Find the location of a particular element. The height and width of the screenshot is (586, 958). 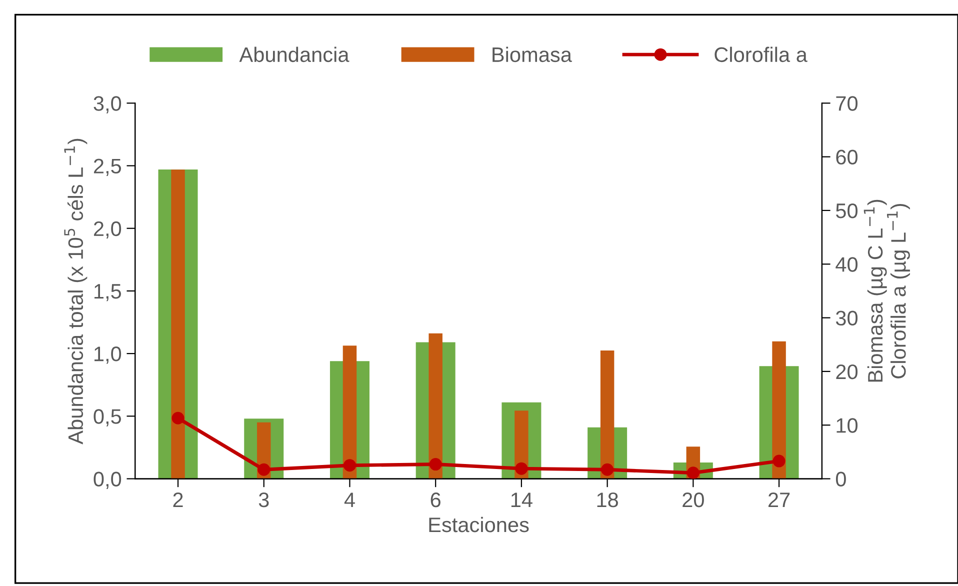

x-tick-label: 14 is located at coordinates (521, 500).